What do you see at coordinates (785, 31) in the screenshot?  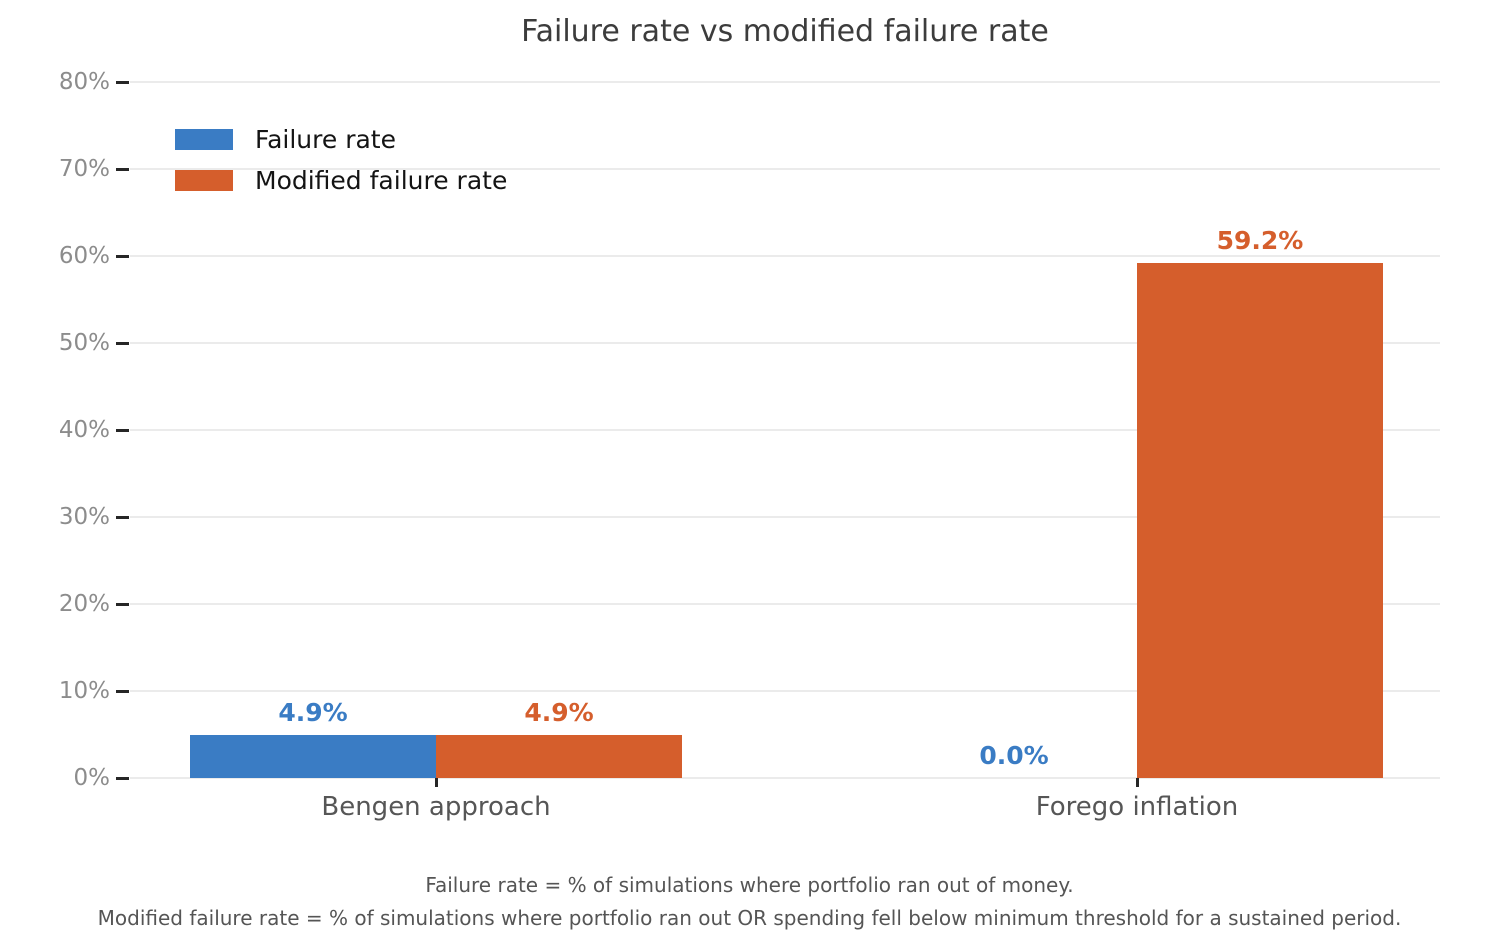 I see `chart-title: Failure rate vs modified failure rate` at bounding box center [785, 31].